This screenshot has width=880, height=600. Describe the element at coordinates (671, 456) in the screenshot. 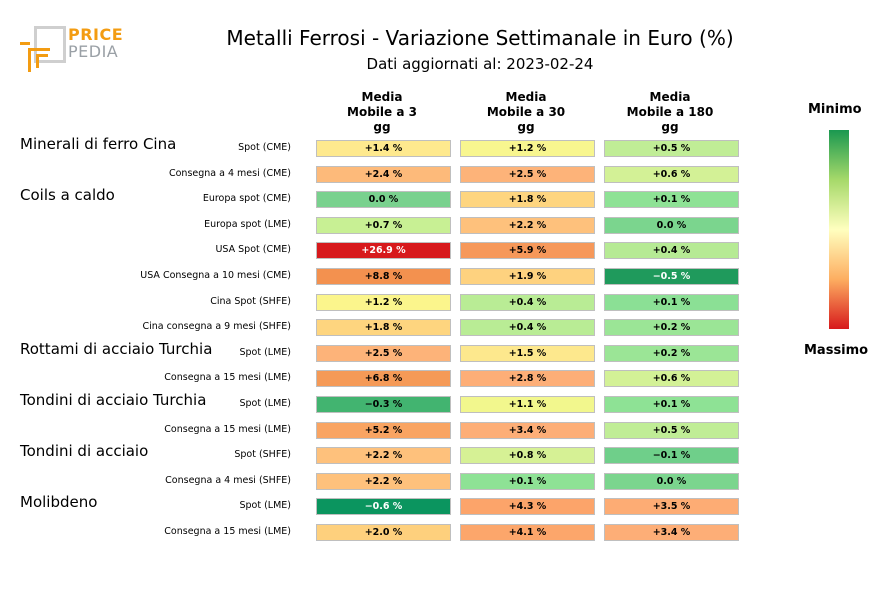

I see `heatmap-cell: −0.1 %` at that location.